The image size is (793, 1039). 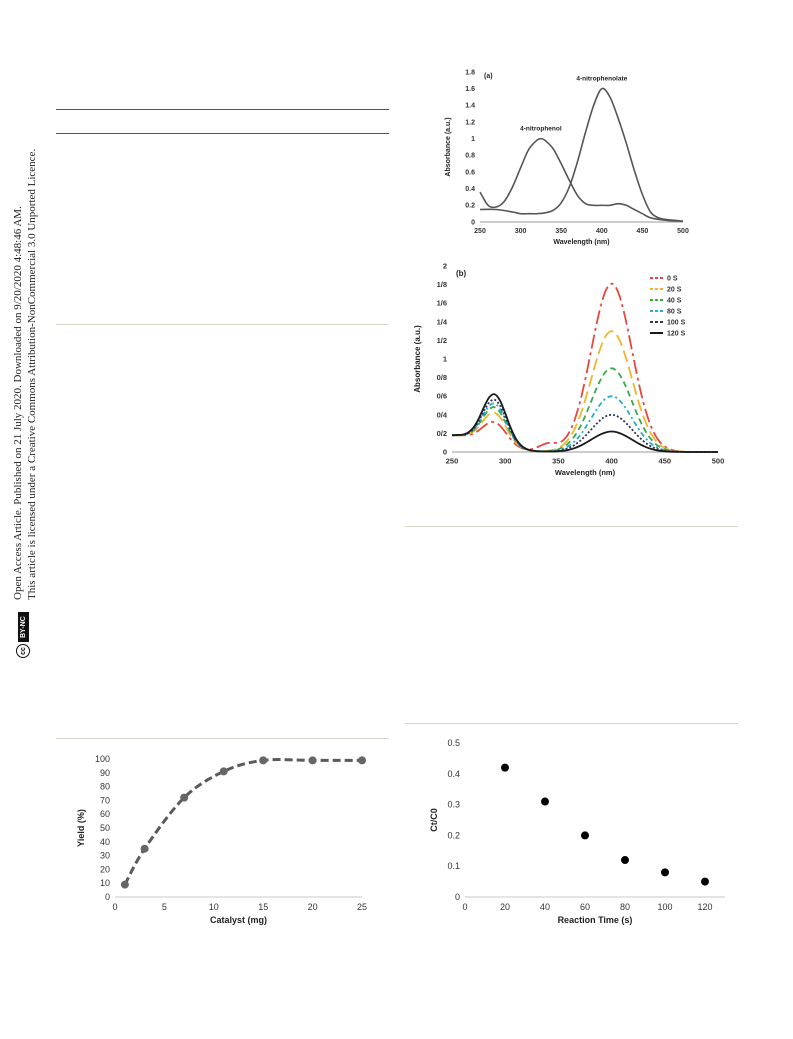 What do you see at coordinates (470, 72) in the screenshot?
I see `y-tick-label: 1.8` at bounding box center [470, 72].